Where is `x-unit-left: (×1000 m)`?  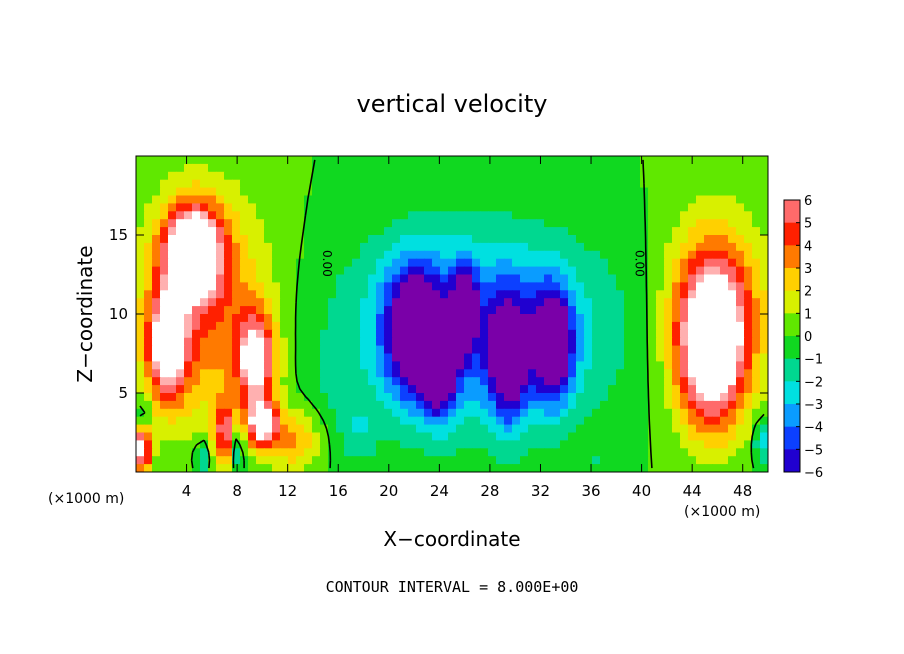
x-unit-left: (×1000 m) is located at coordinates (86, 499).